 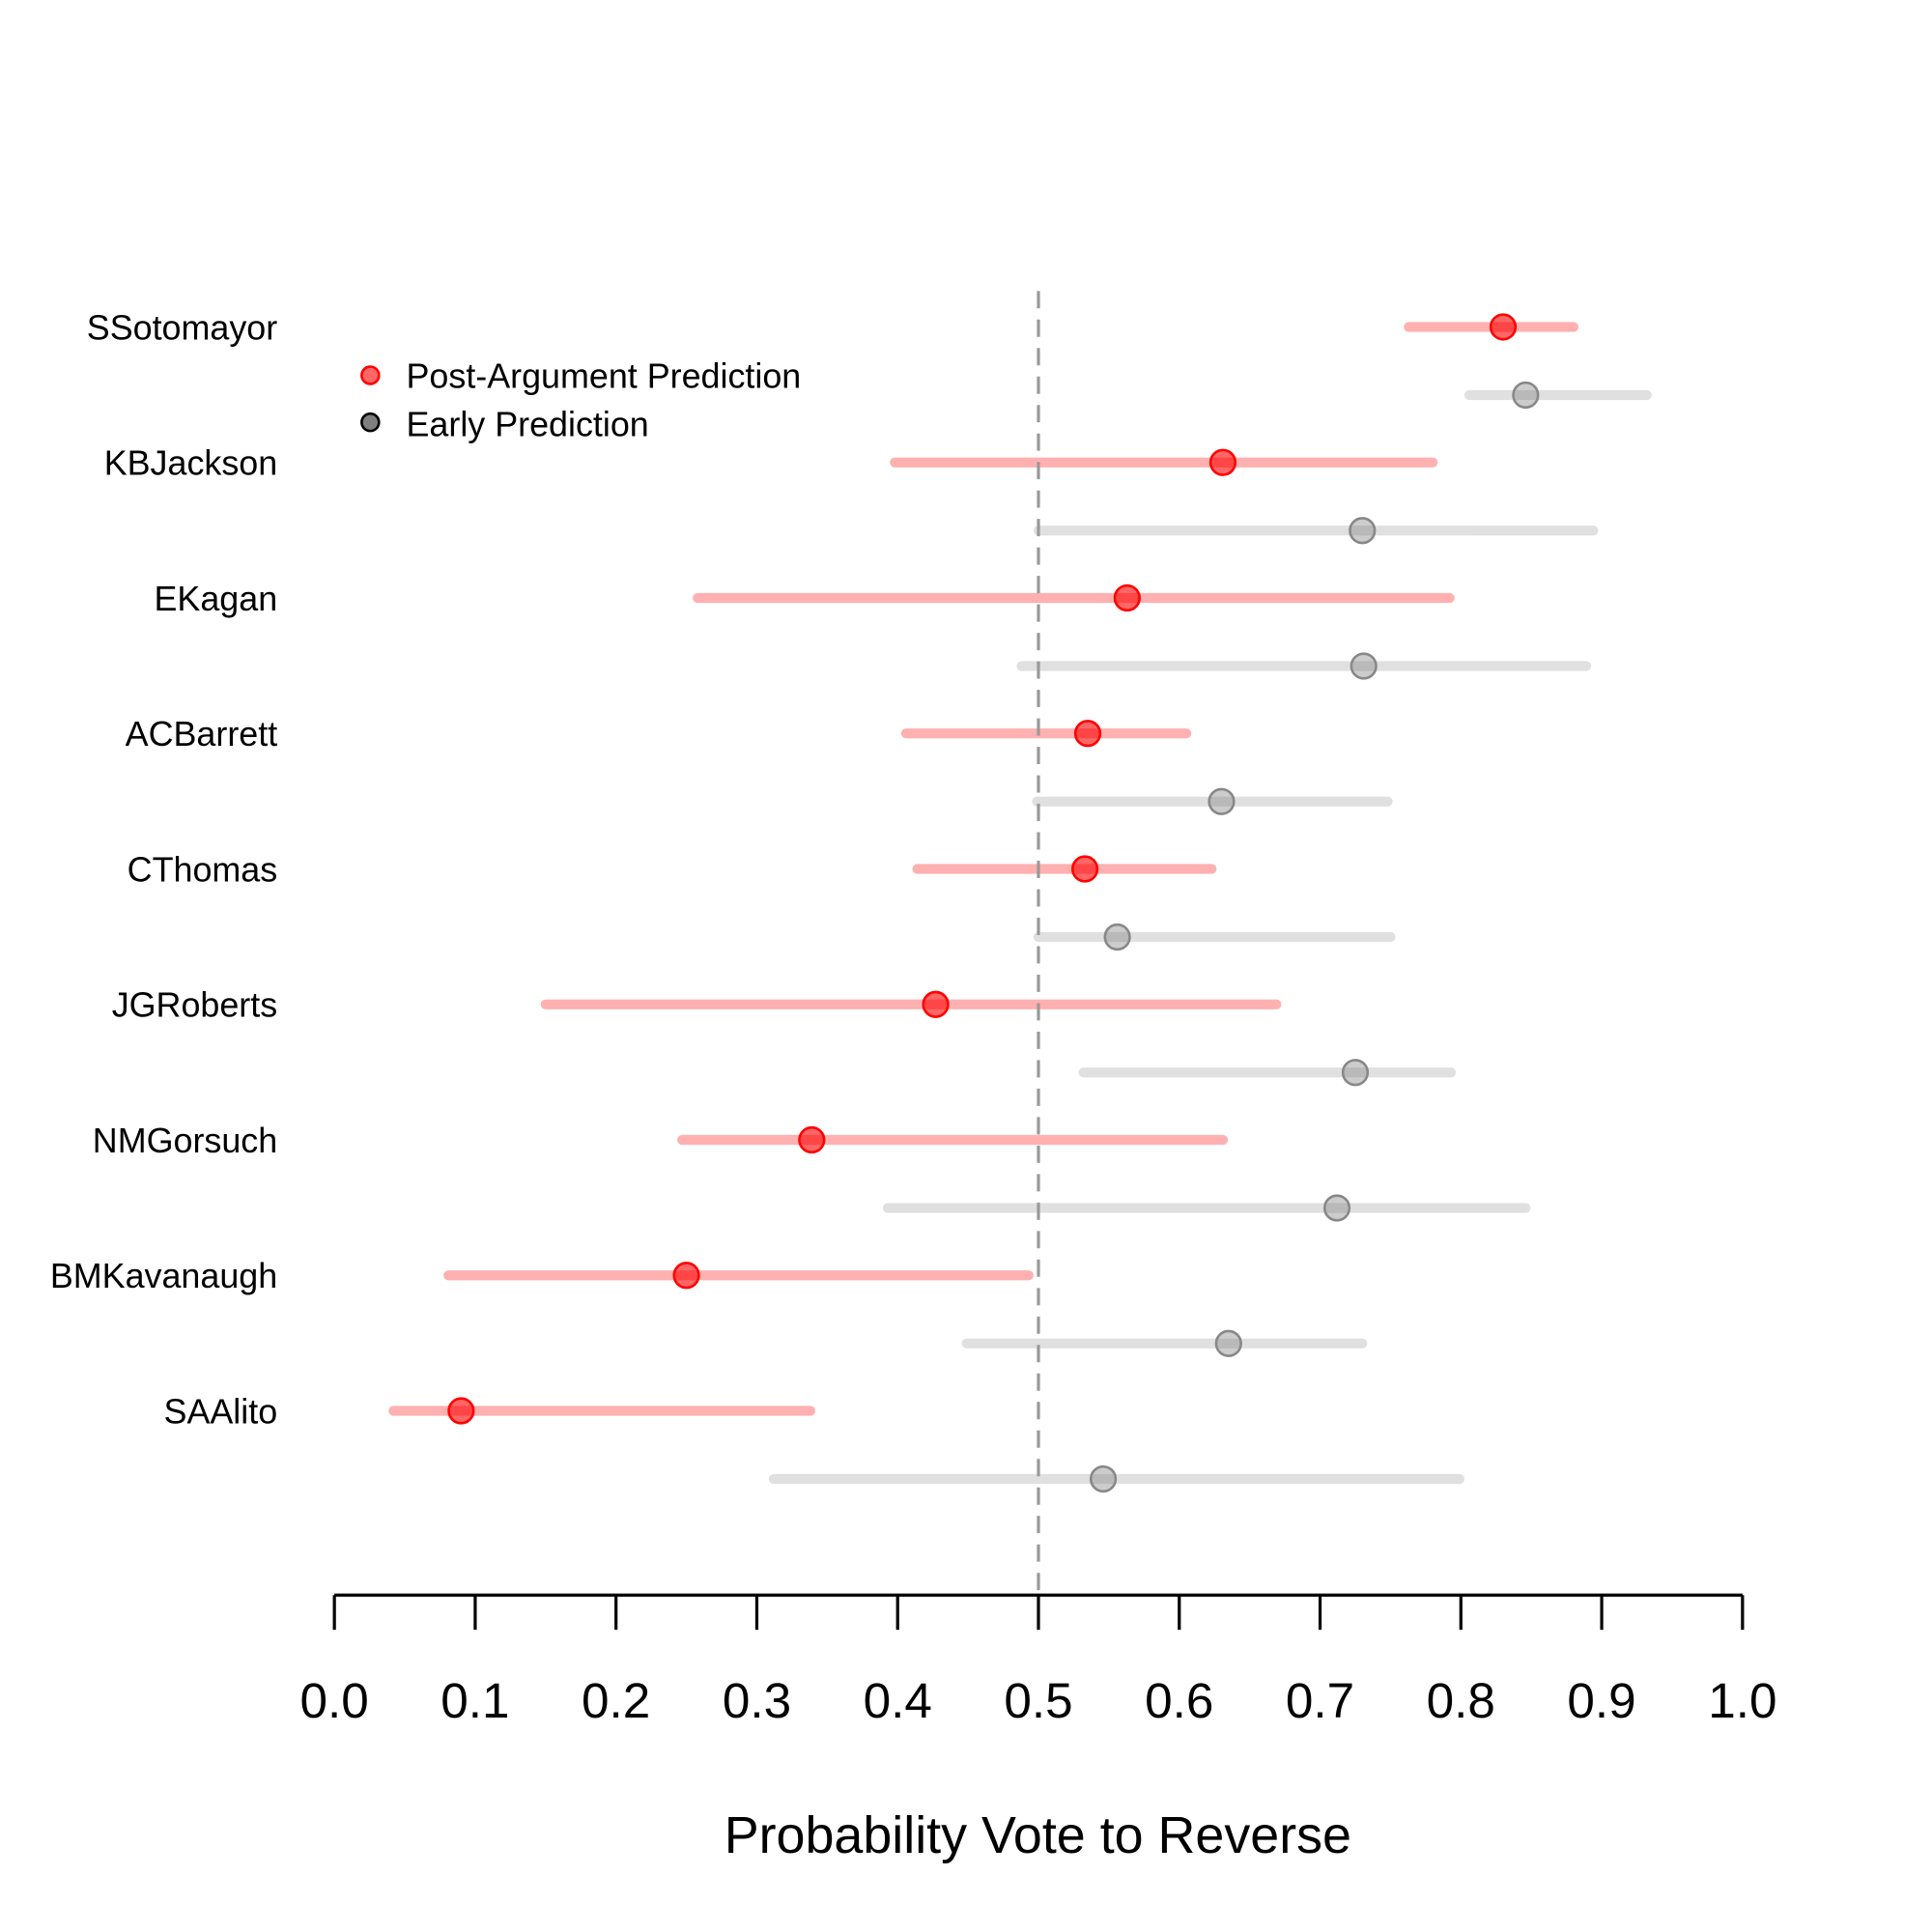 I want to click on justice-label: EKagan, so click(x=216, y=599).